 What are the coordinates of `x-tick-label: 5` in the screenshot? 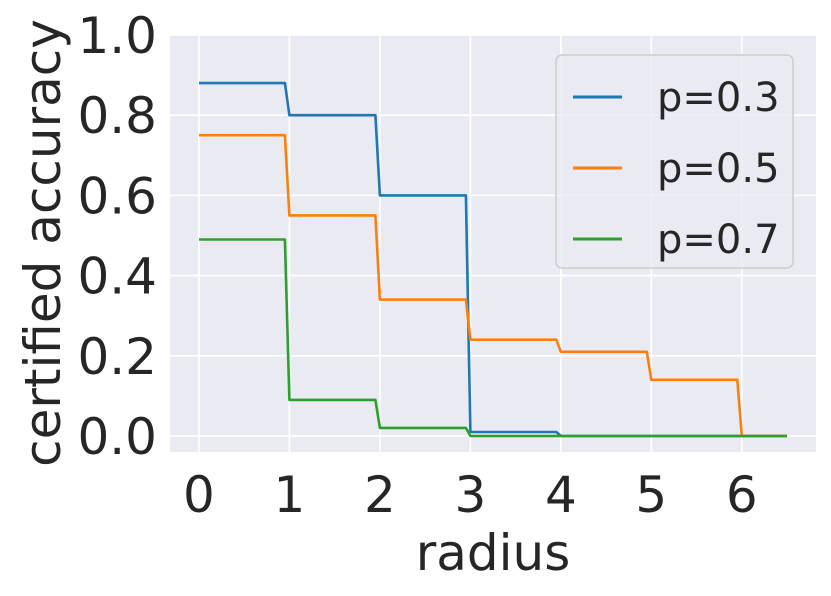 It's located at (651, 495).